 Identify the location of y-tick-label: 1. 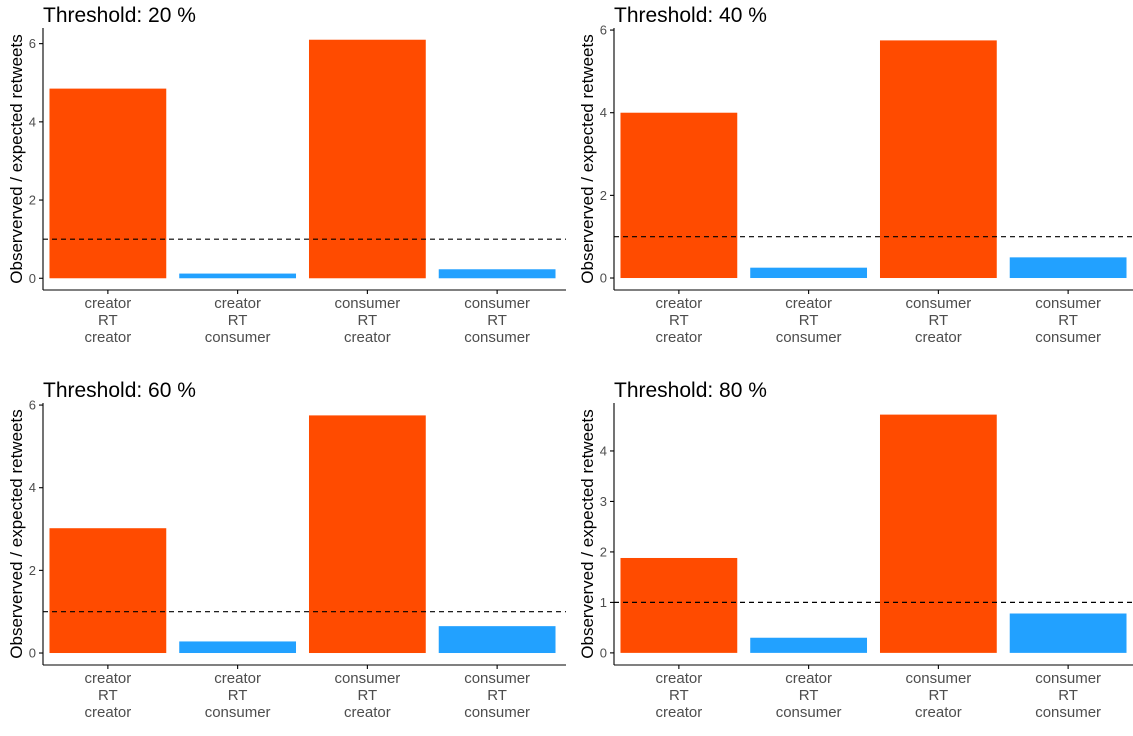
(603, 602).